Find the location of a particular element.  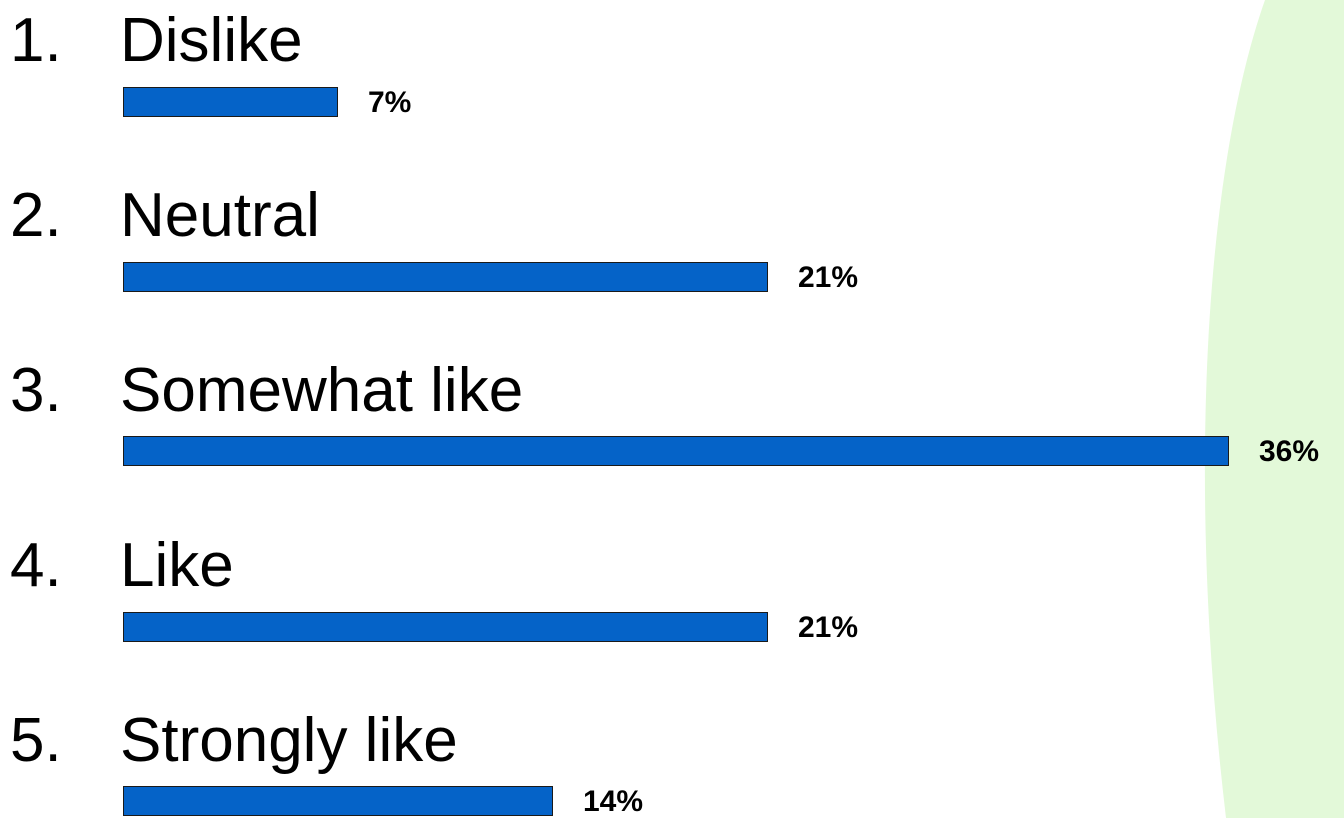

option-label: 2. Neutral is located at coordinates (165, 216).